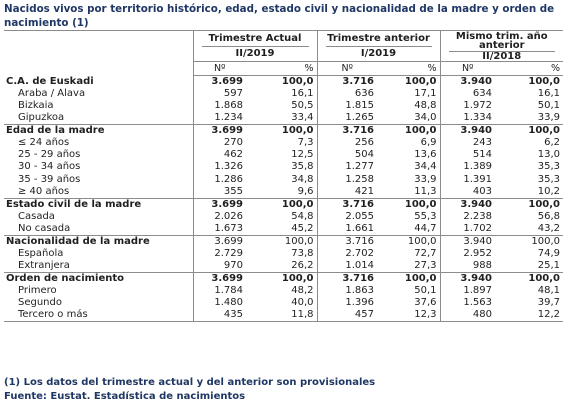  Describe the element at coordinates (548, 118) in the screenshot. I see `row-value: 33,9` at that location.